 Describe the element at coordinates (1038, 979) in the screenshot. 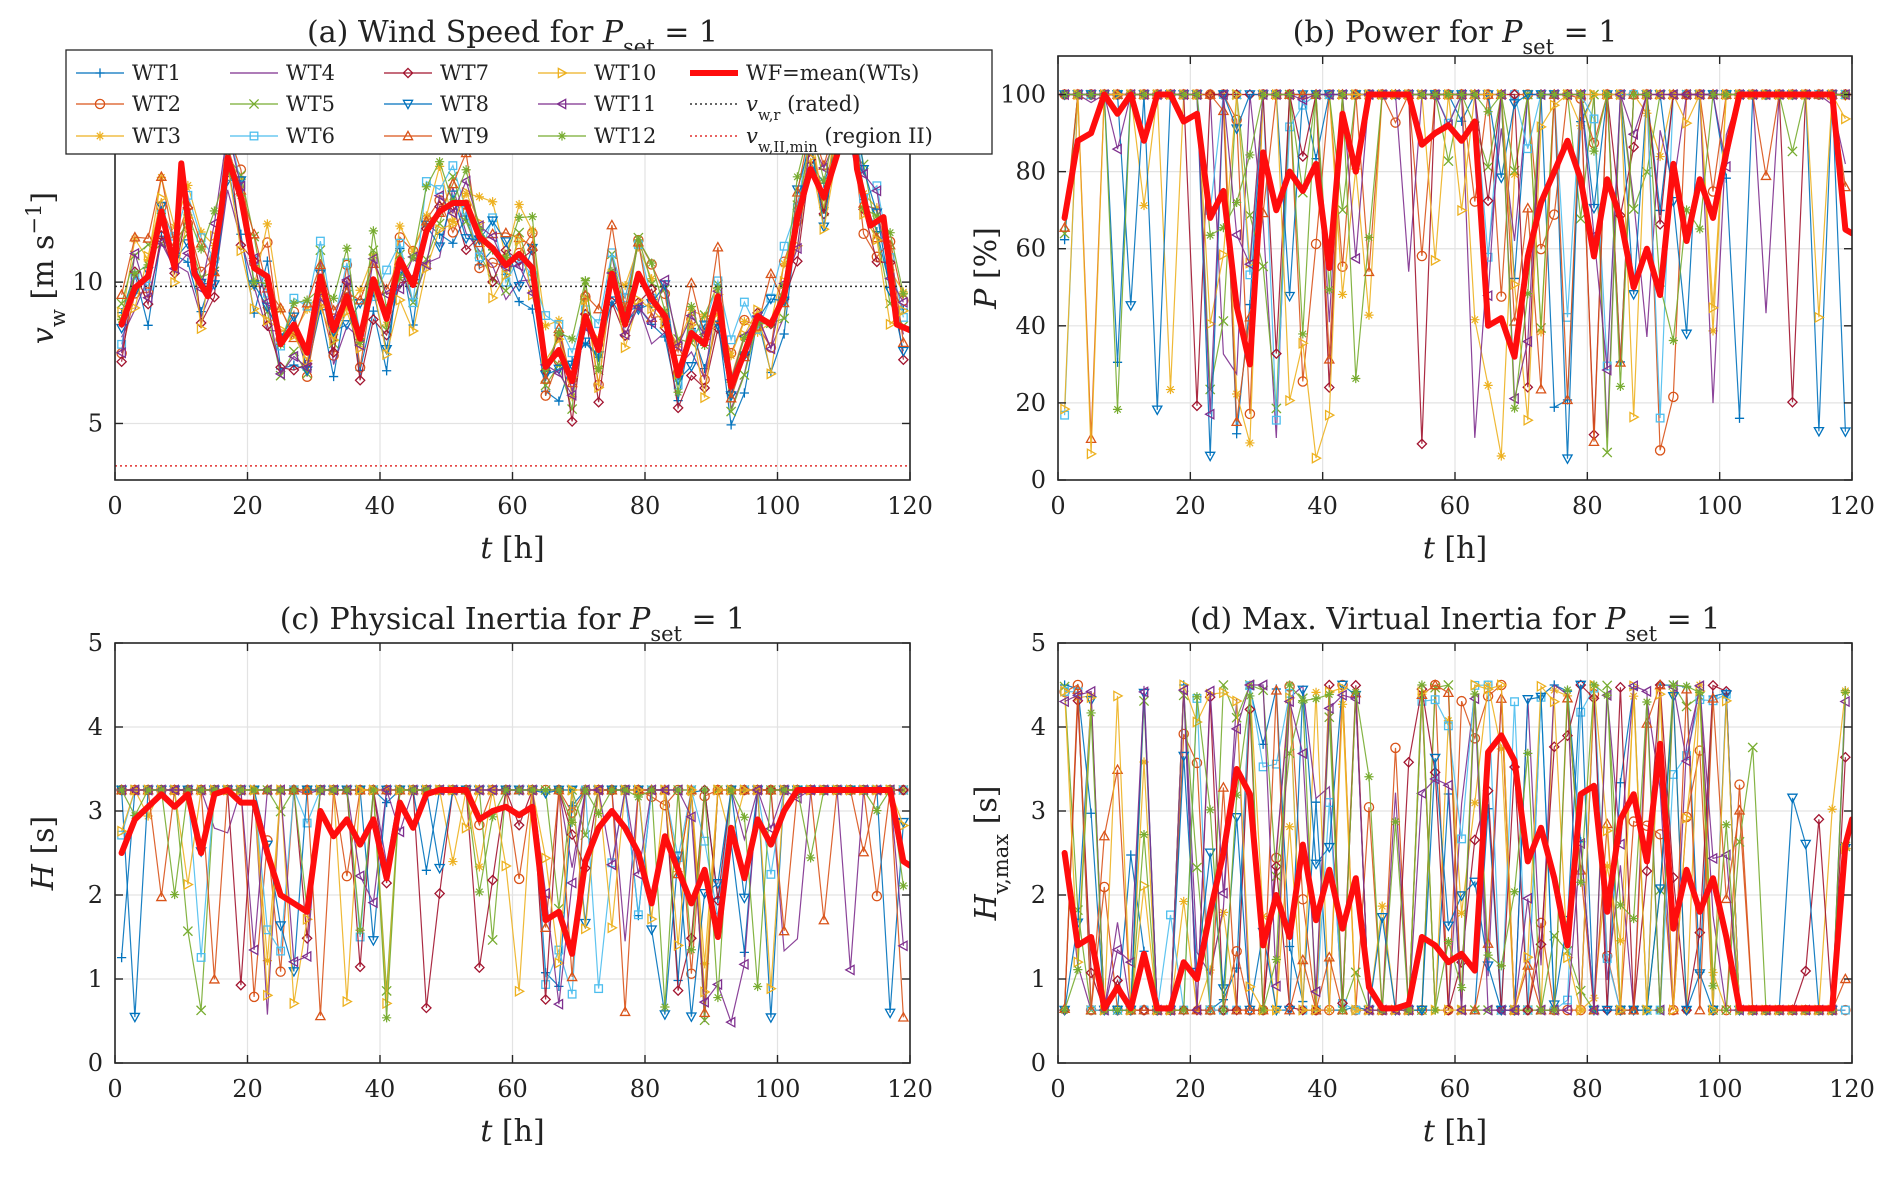

I see `y-tick-label: 1` at that location.